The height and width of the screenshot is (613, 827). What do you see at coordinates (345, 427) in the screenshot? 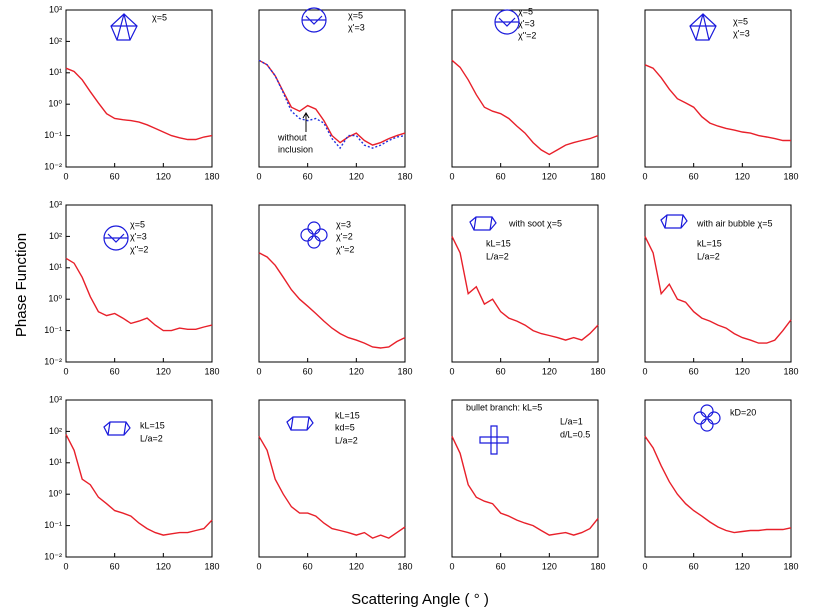
I see `annotation: kd=5` at bounding box center [345, 427].